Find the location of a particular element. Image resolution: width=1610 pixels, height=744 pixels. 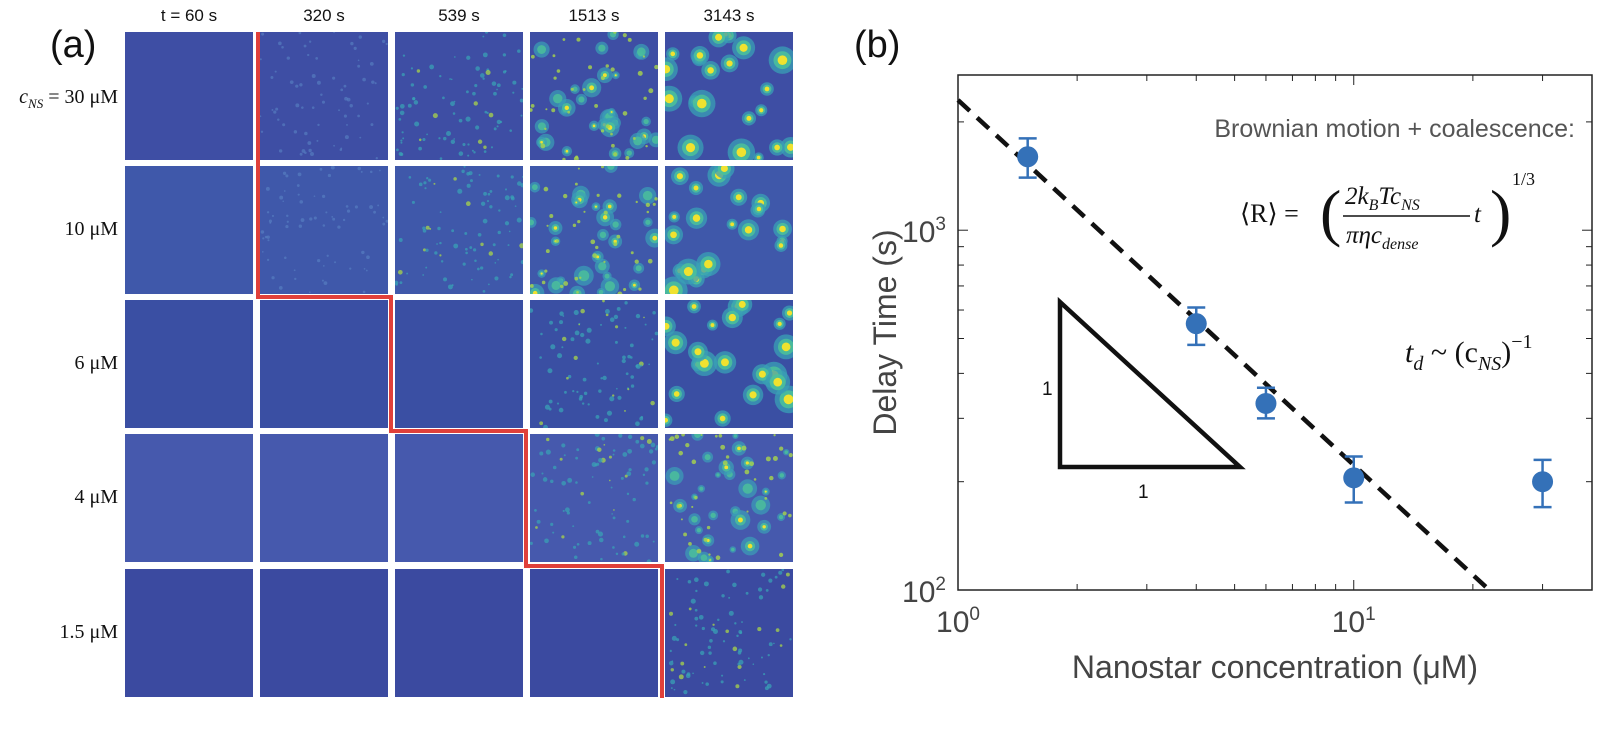

concentration-label: cNS = 30 μM is located at coordinates (68, 98).